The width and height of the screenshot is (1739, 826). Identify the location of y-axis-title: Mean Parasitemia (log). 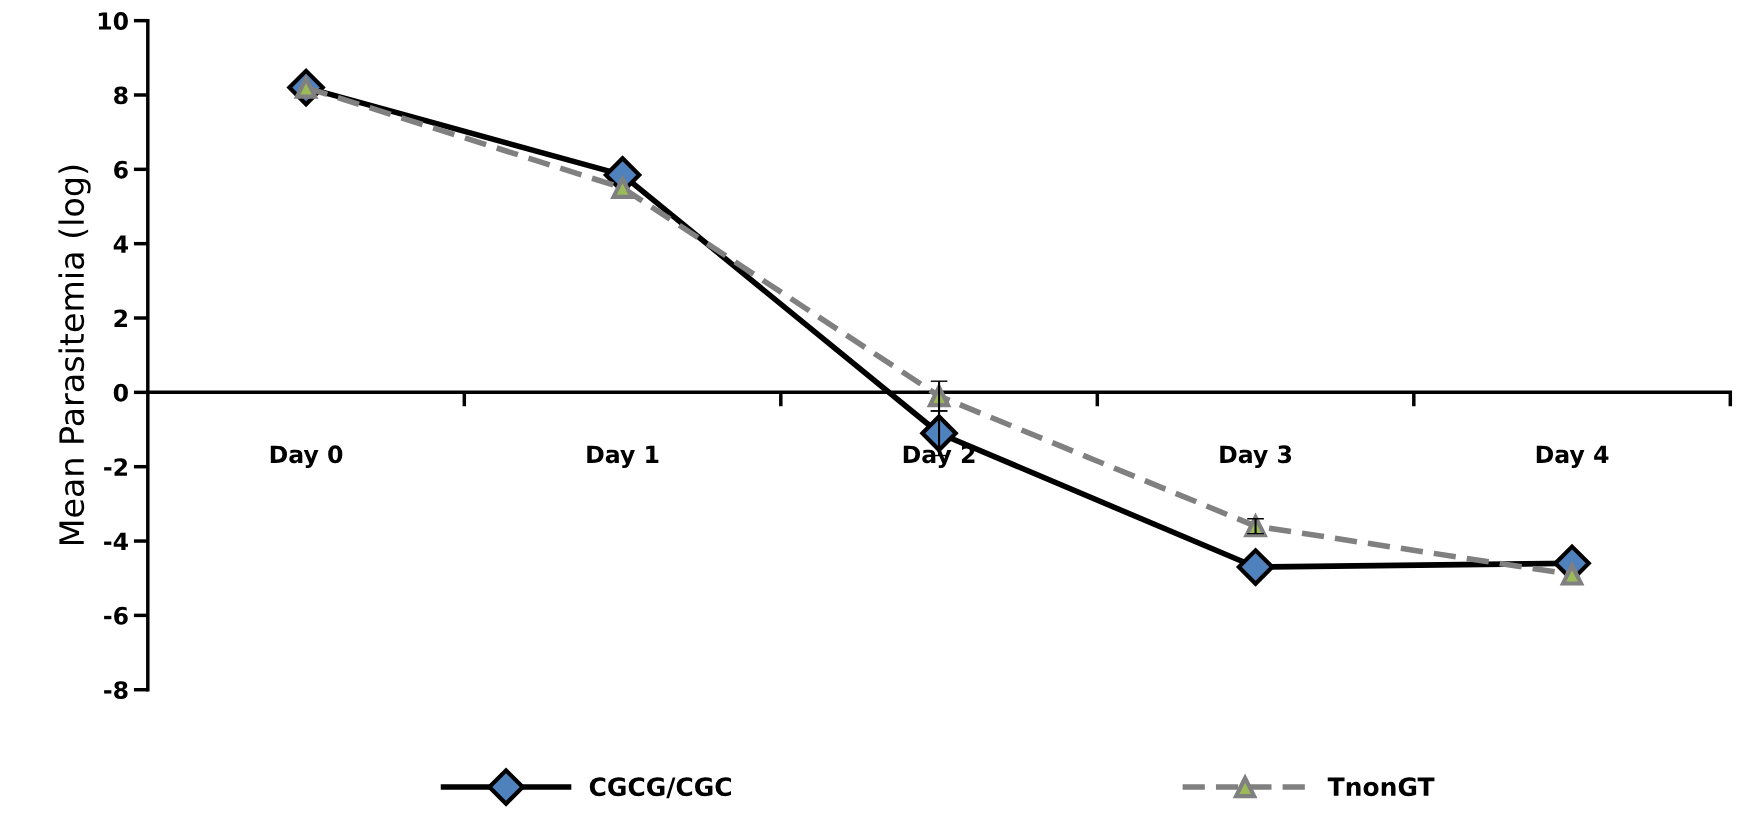
(74, 355).